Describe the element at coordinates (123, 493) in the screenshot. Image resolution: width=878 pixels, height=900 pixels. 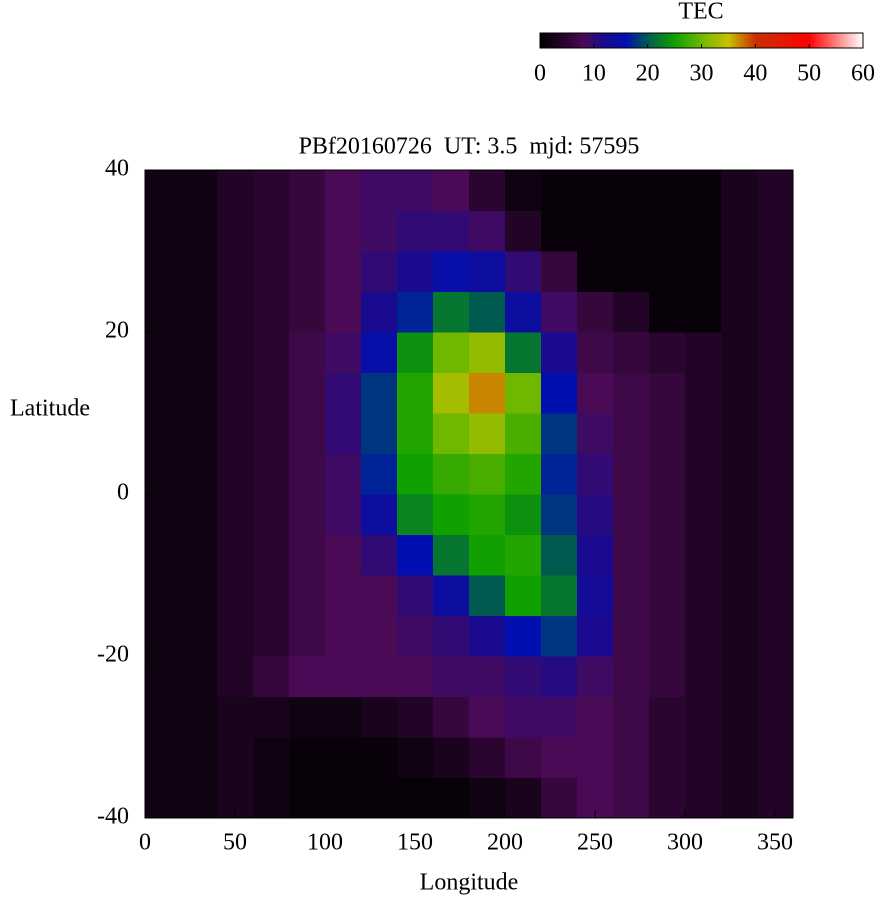
I see `y-tick-label: 0` at that location.